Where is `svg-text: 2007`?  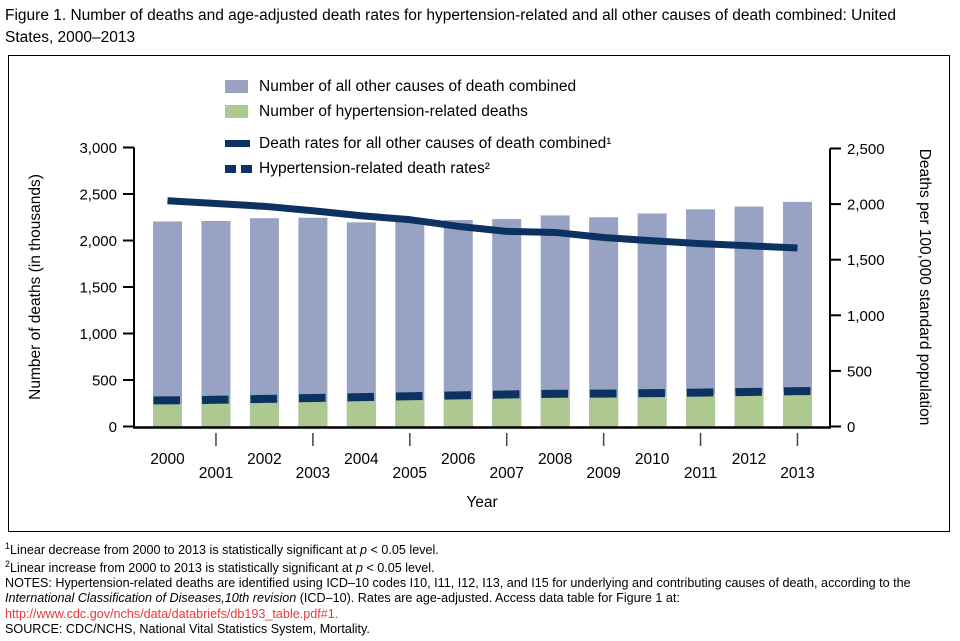
svg-text: 2007 is located at coordinates (506, 473).